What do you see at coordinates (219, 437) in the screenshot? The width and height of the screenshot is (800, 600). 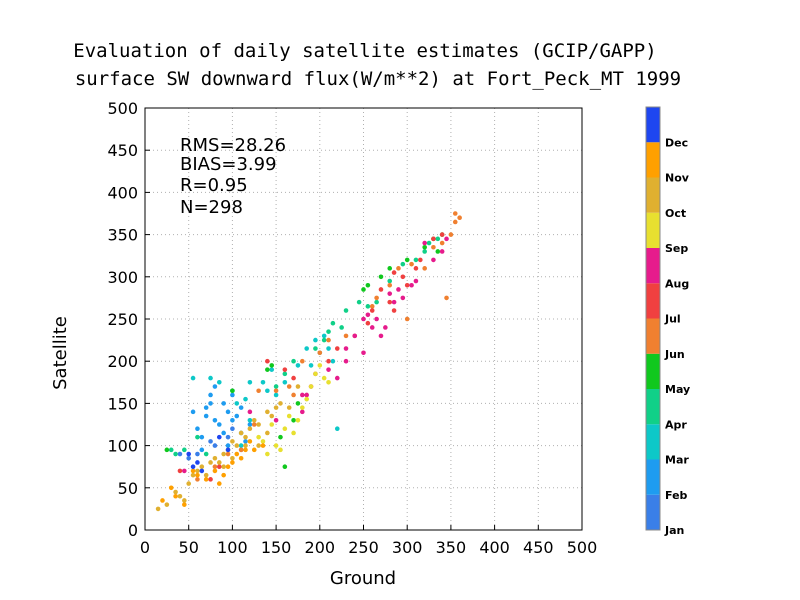 I see `data-point-dec` at bounding box center [219, 437].